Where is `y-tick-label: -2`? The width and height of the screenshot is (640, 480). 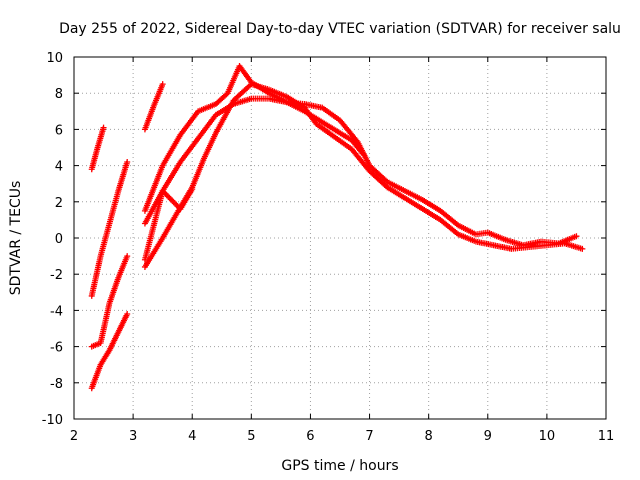
y-tick-label: -2 is located at coordinates (56, 275).